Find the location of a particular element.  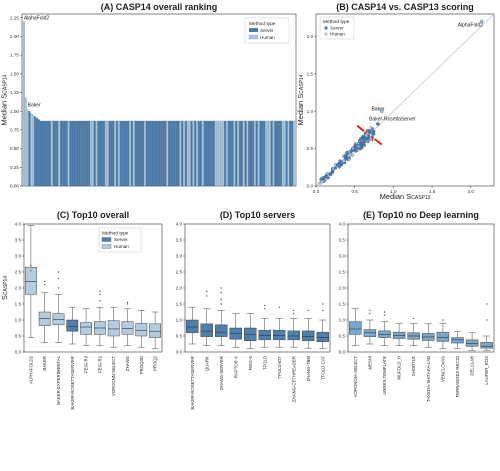

panel-d-ytick-label: 1.5 is located at coordinates (179, 304).